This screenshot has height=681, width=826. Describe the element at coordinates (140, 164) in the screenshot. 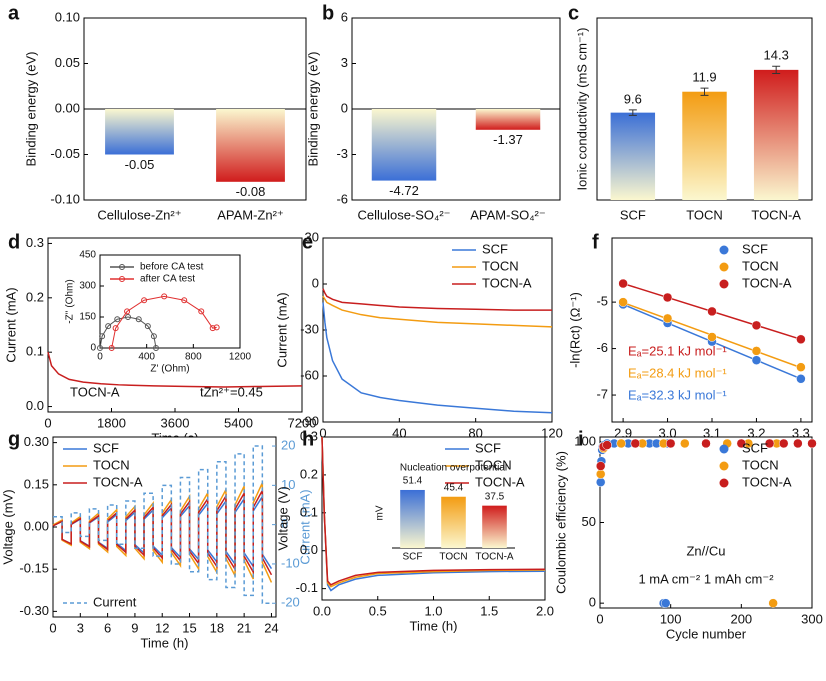

I see `value-label: -0.05` at that location.